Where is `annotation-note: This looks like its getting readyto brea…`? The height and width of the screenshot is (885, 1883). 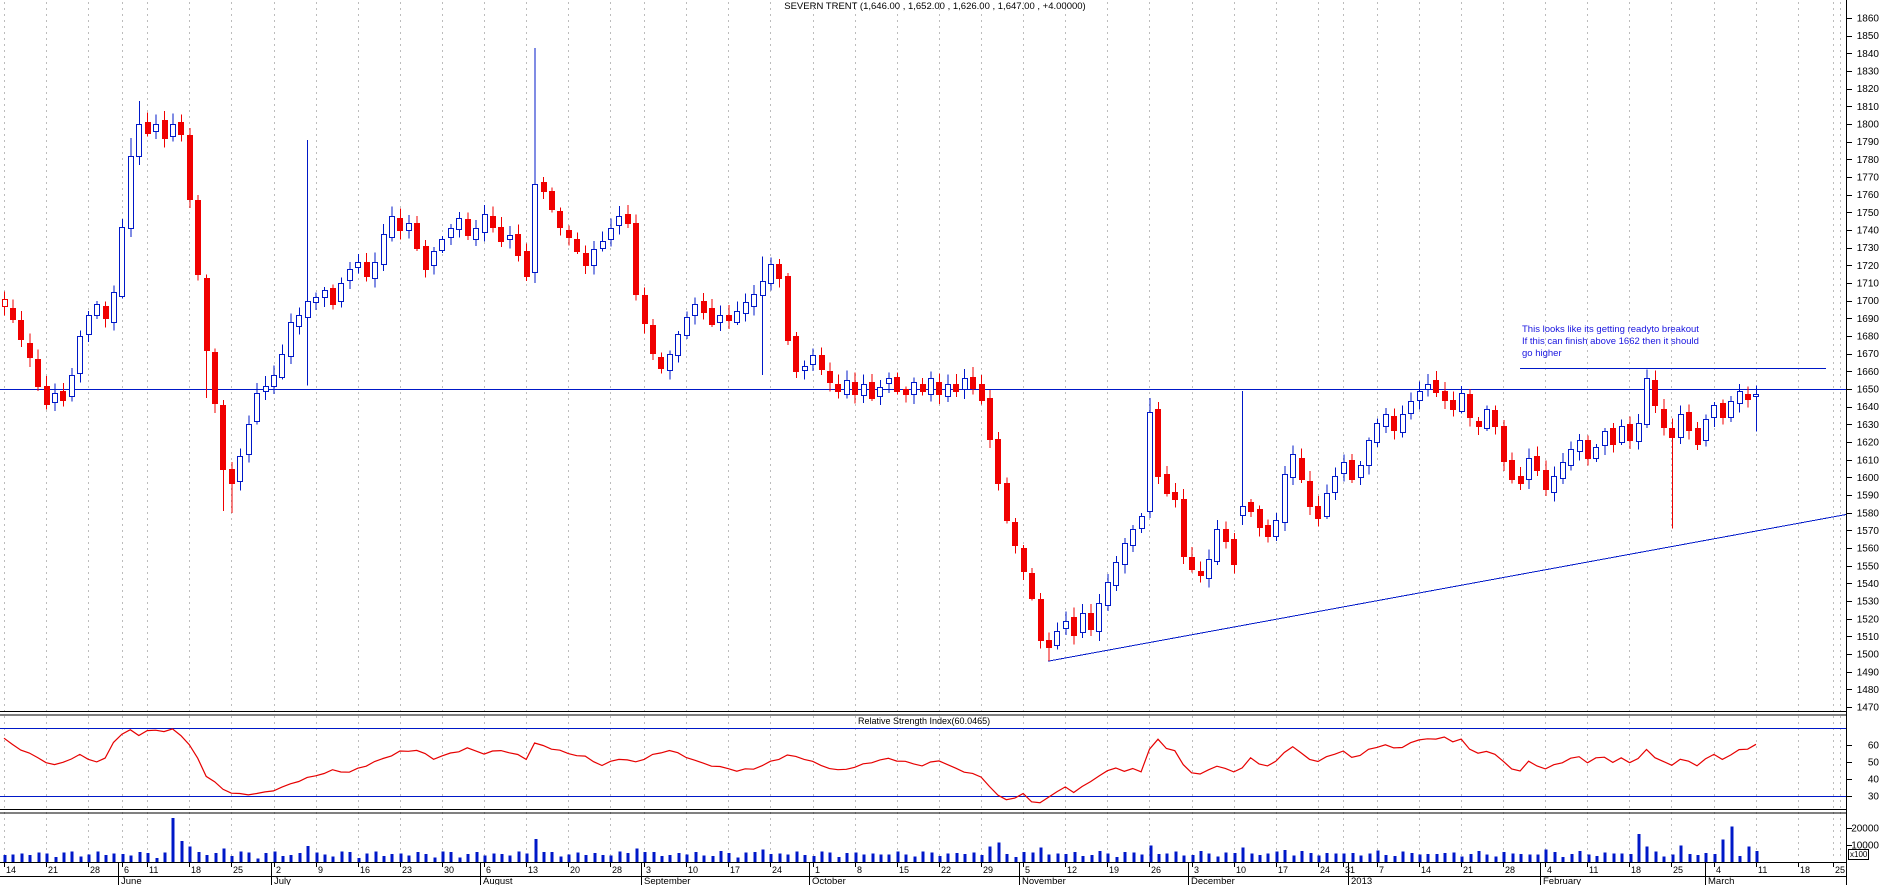 annotation-note: This looks like its getting readyto brea… is located at coordinates (1610, 342).